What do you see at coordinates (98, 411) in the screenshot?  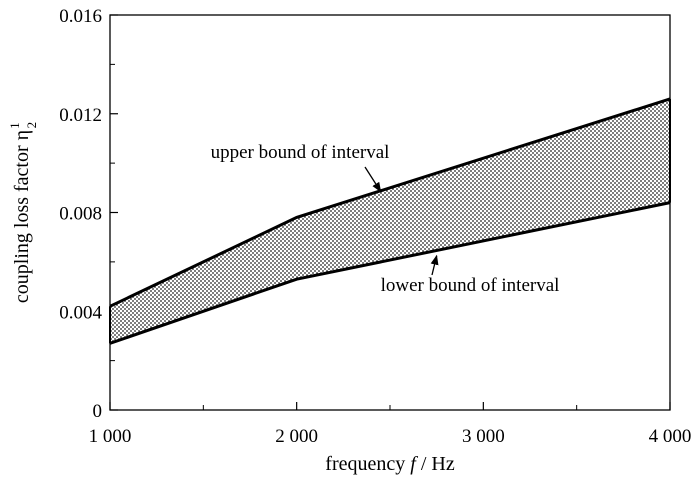 I see `y-tick-label: 0` at bounding box center [98, 411].